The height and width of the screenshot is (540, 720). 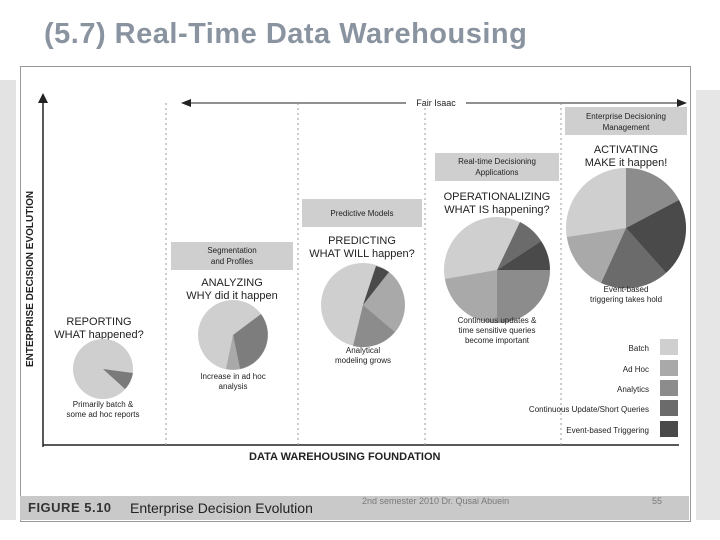 What do you see at coordinates (233, 335) in the screenshot?
I see `stage2-pie` at bounding box center [233, 335].